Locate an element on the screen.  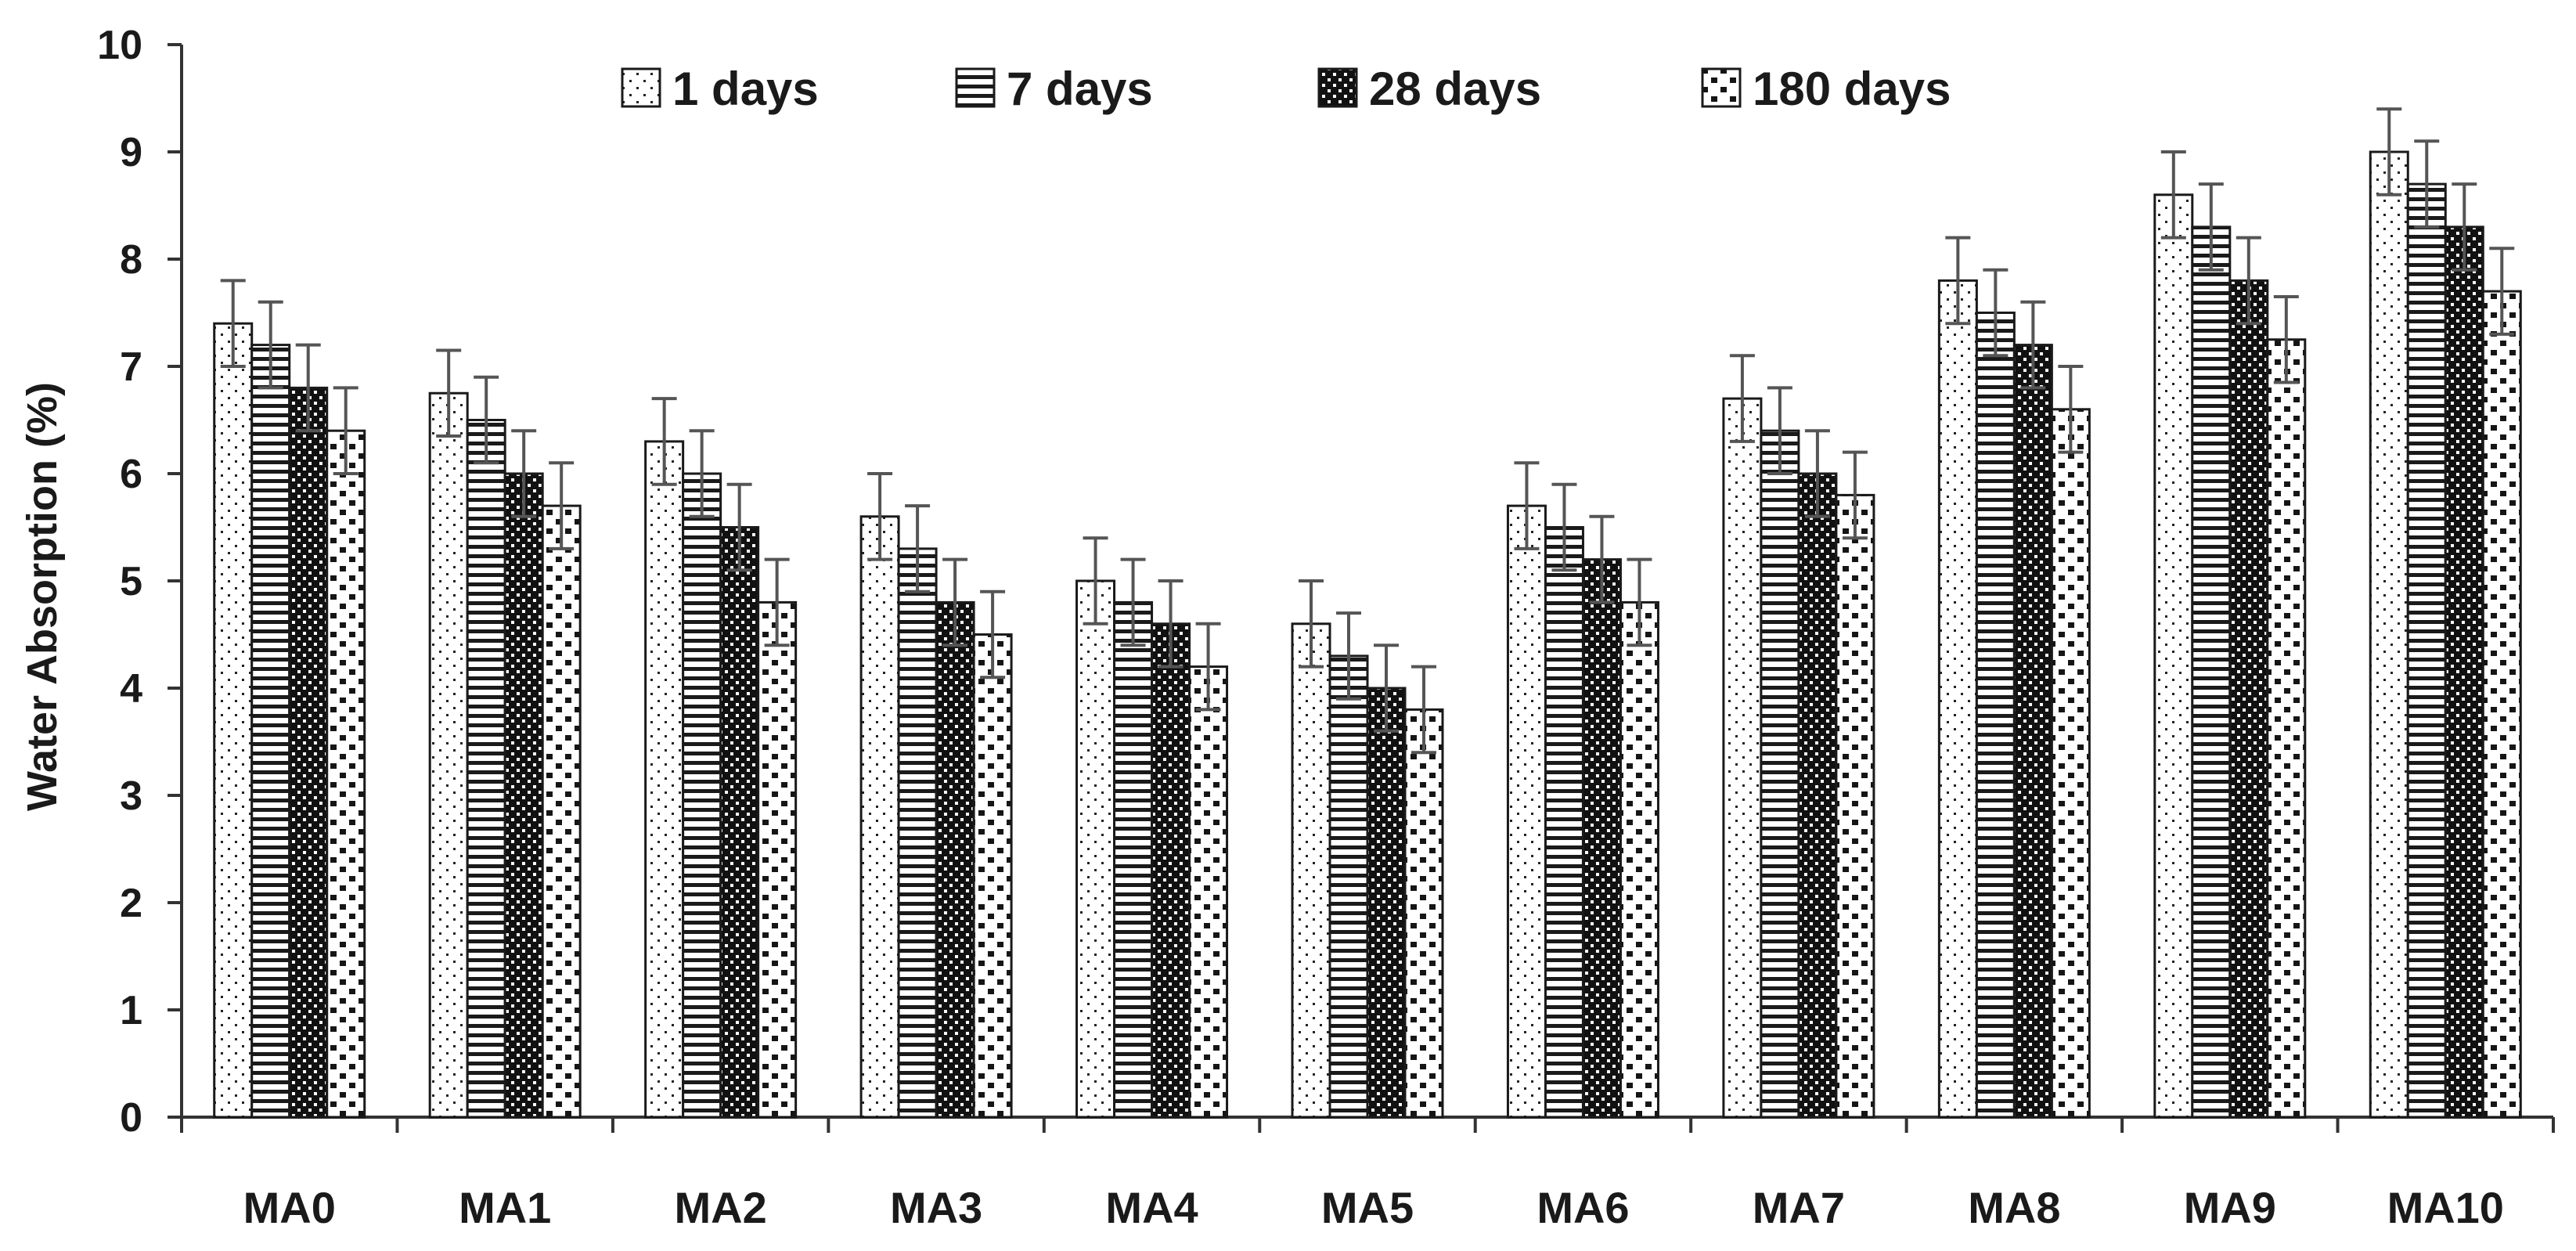
y-tick-label: 8 is located at coordinates (131, 260).